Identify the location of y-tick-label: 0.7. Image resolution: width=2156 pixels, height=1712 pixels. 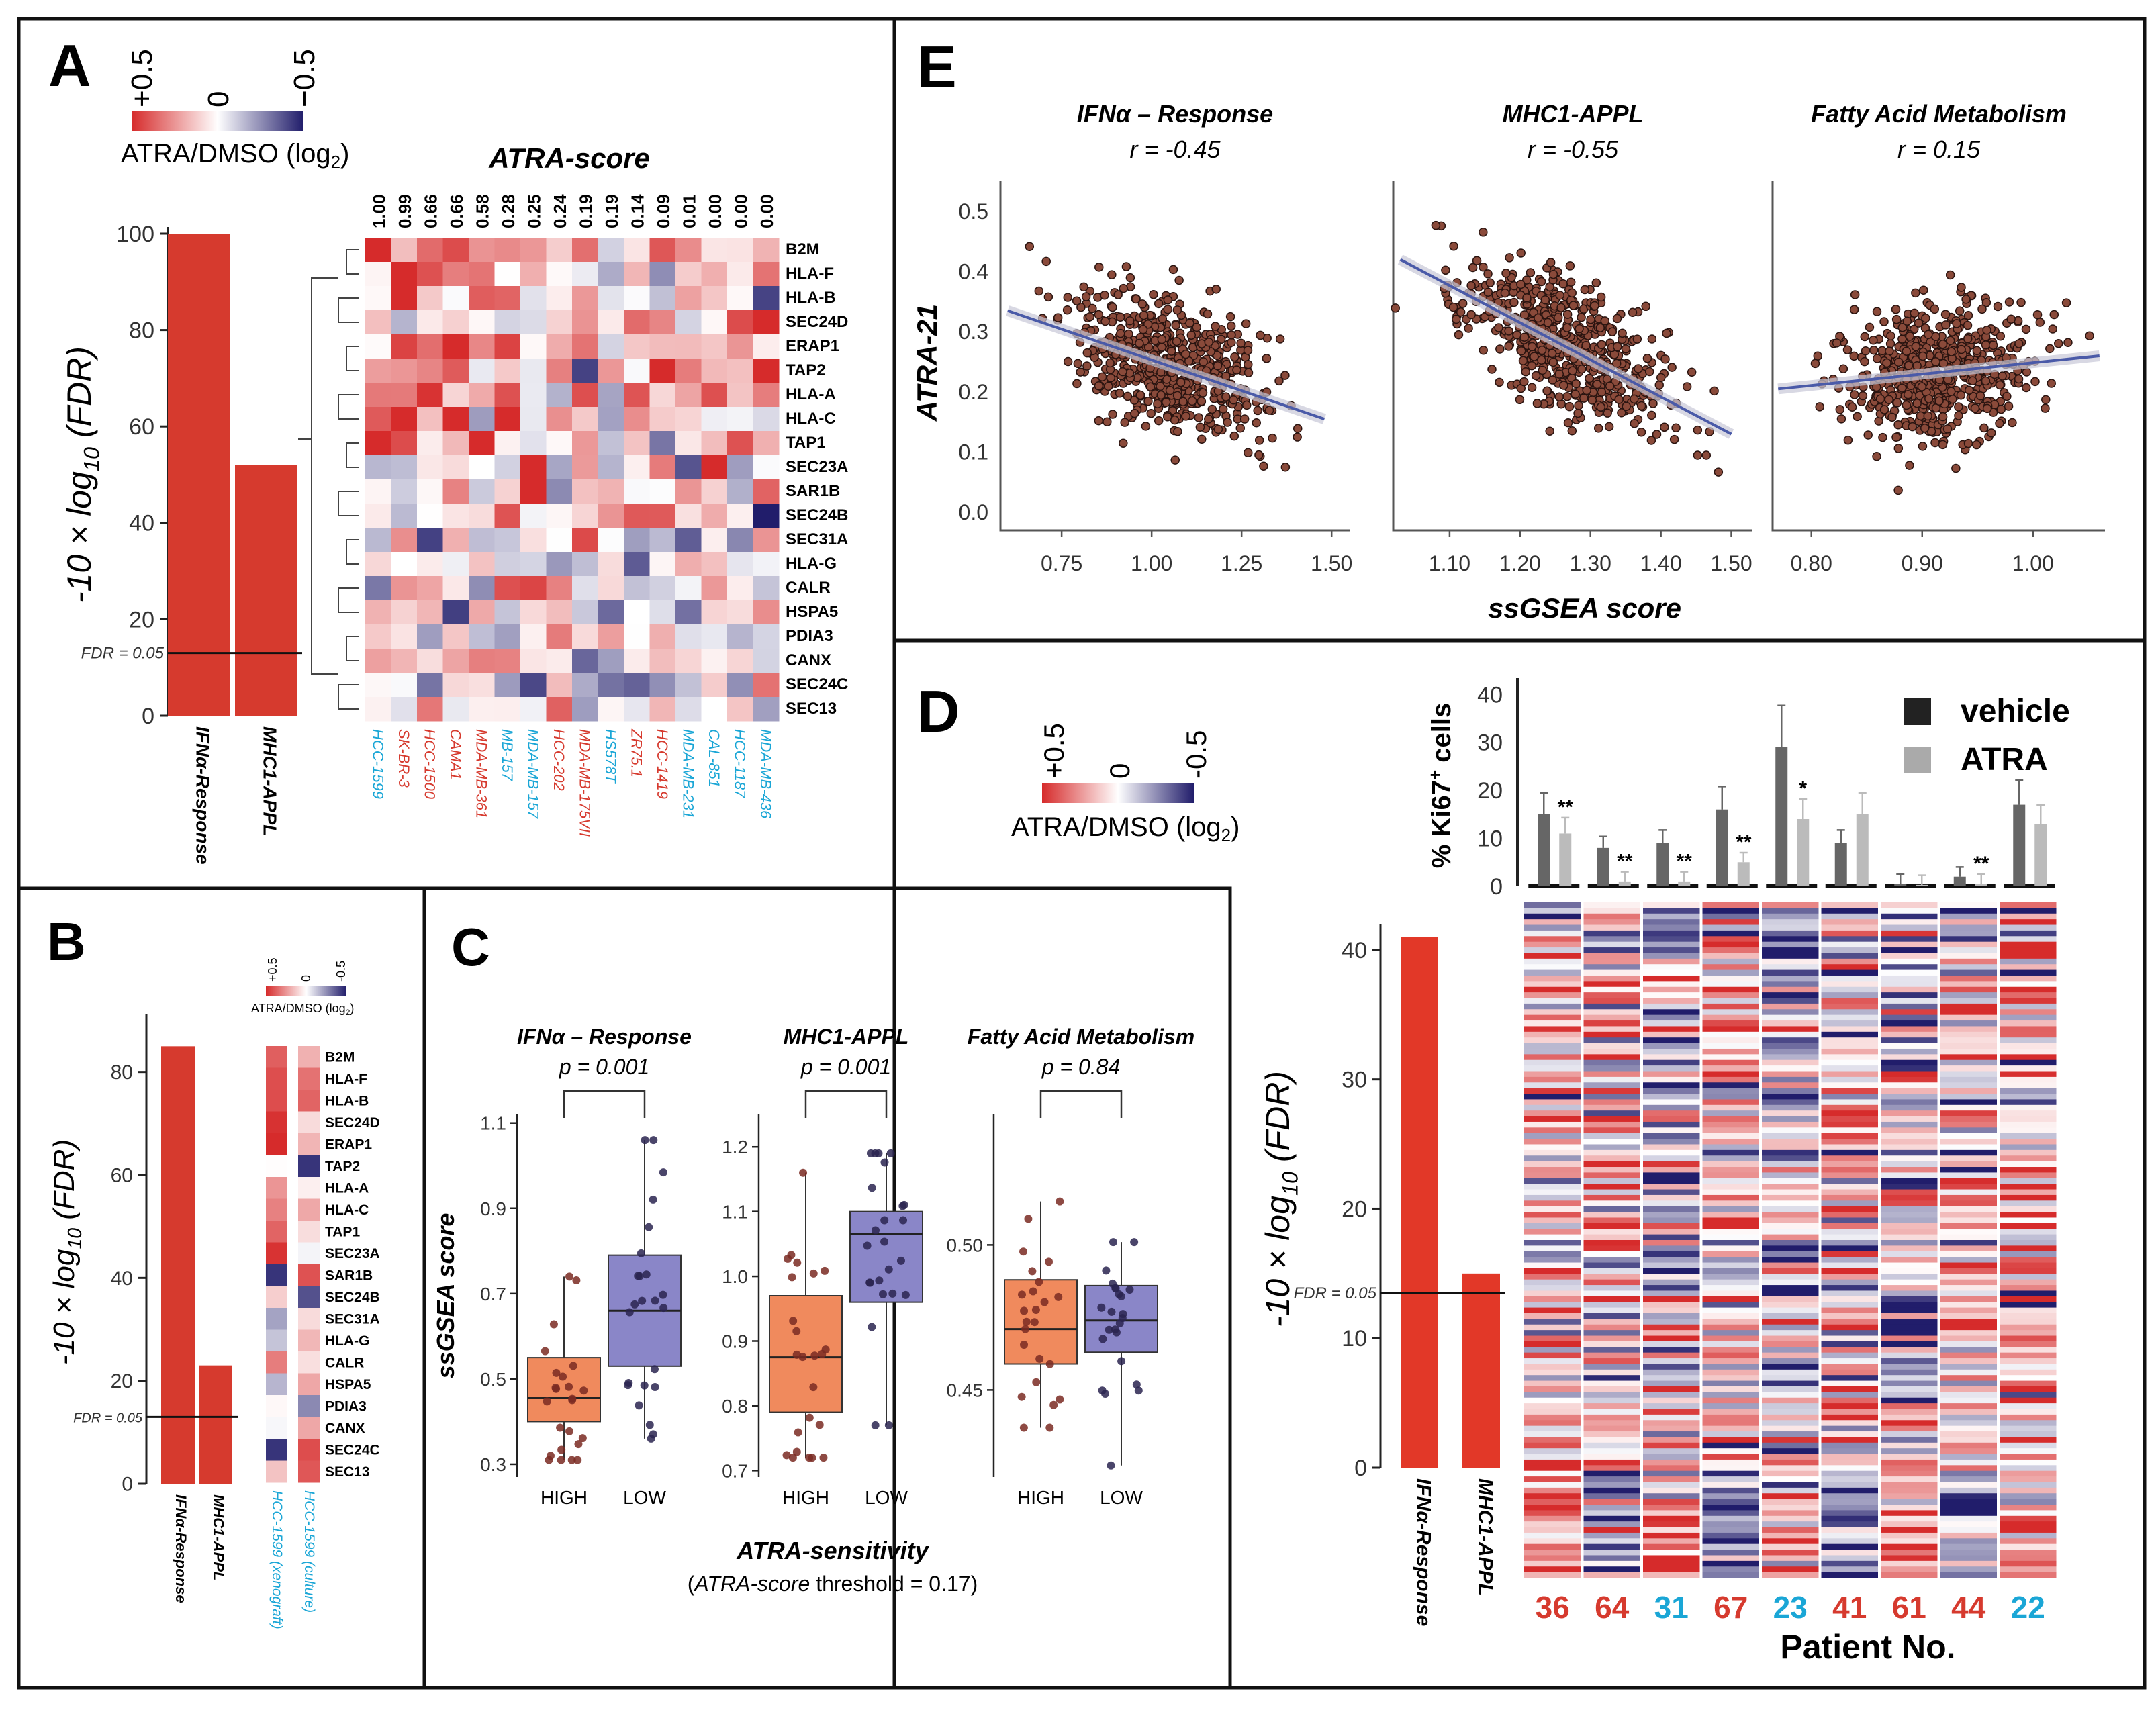
(735, 1470).